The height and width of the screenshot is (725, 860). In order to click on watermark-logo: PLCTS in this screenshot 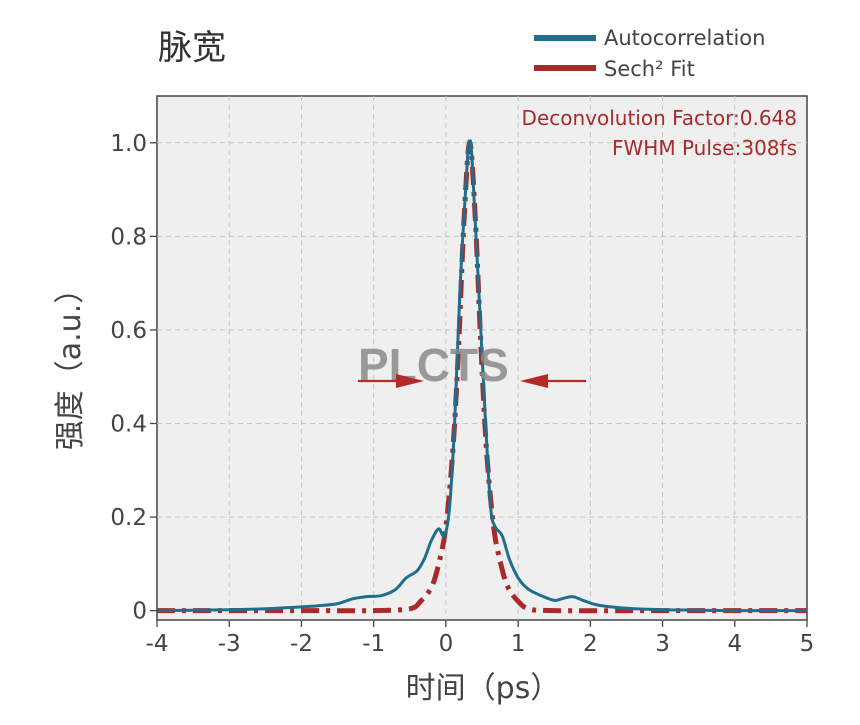, I will do `click(433, 365)`.